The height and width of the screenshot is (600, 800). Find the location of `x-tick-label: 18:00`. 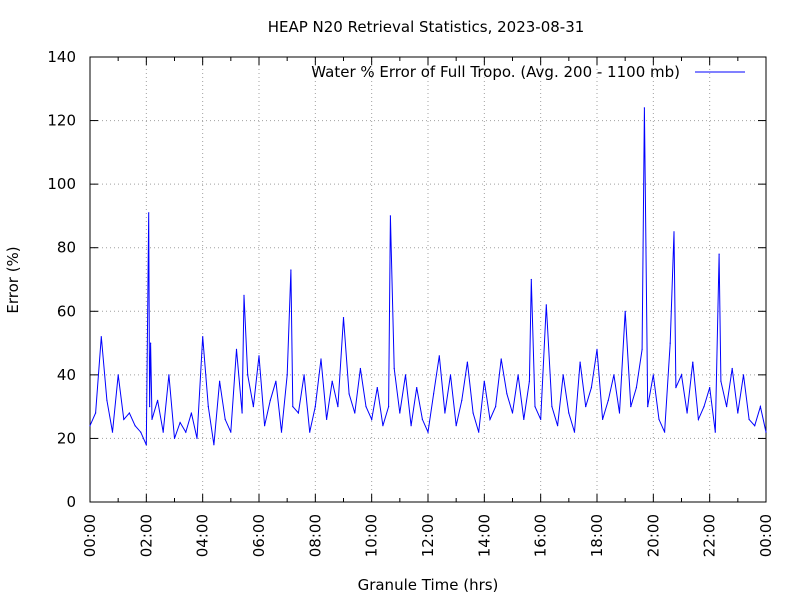

x-tick-label: 18:00 is located at coordinates (597, 535).